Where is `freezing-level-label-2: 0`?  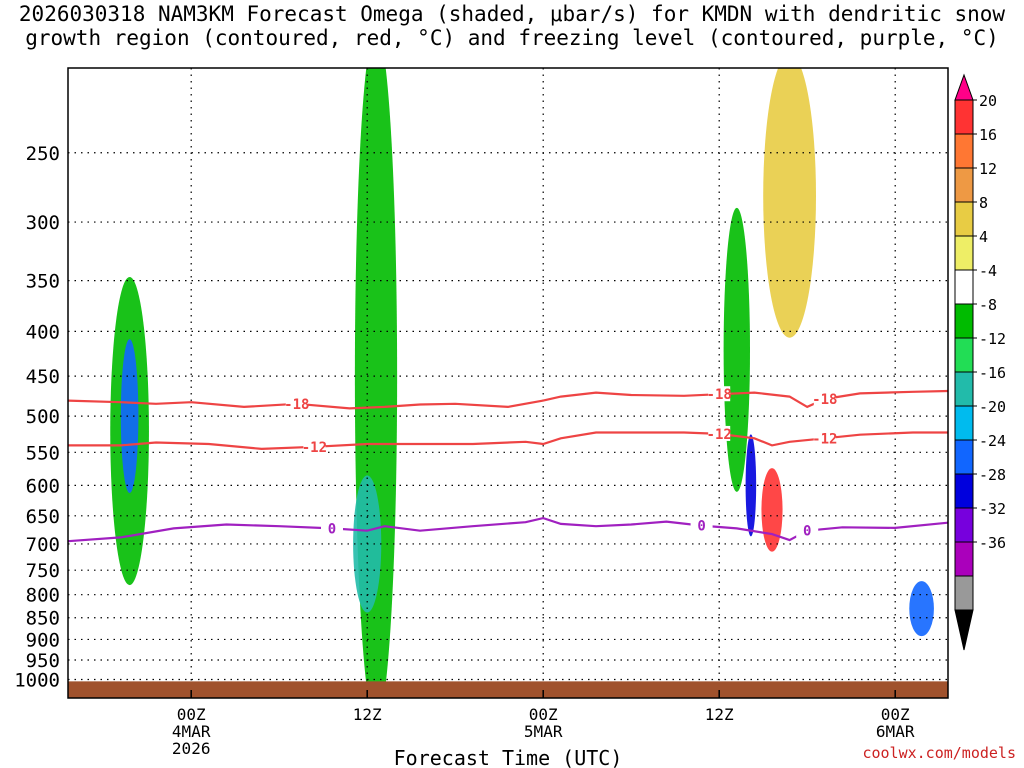
freezing-level-label-2: 0 is located at coordinates (807, 532).